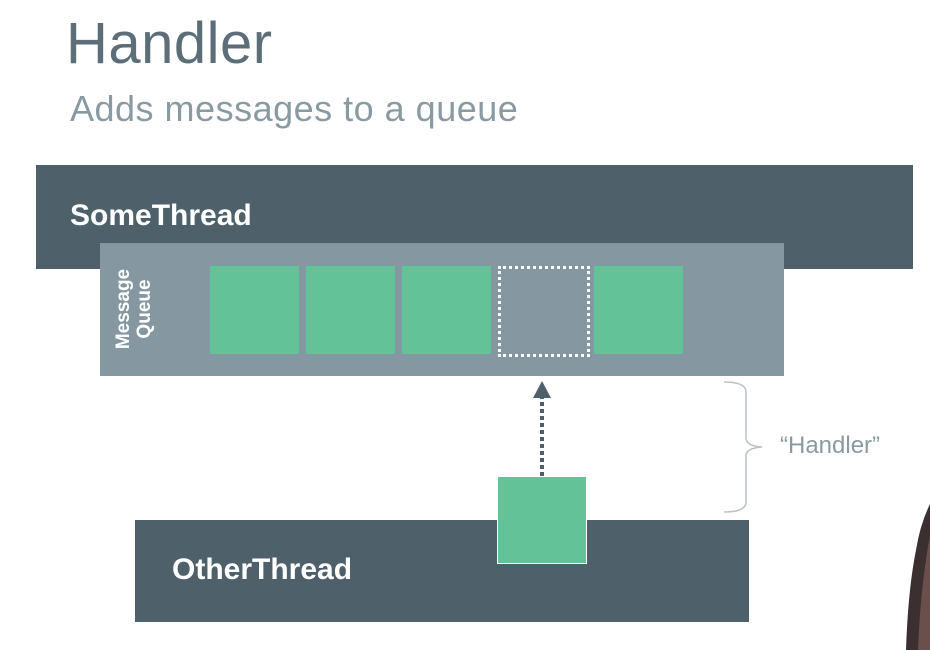 Image resolution: width=930 pixels, height=650 pixels. What do you see at coordinates (262, 569) in the screenshot?
I see `other-thread-label: OtherThread` at bounding box center [262, 569].